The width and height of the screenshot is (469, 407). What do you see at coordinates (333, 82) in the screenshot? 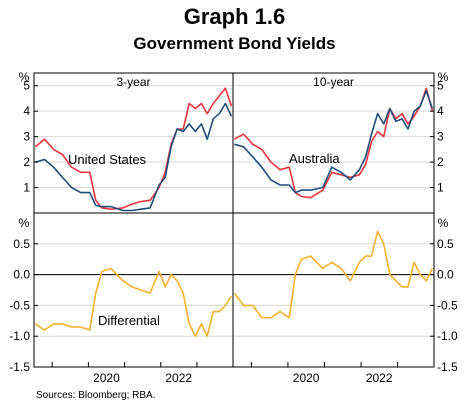
I see `panel-title: 10-year` at bounding box center [333, 82].